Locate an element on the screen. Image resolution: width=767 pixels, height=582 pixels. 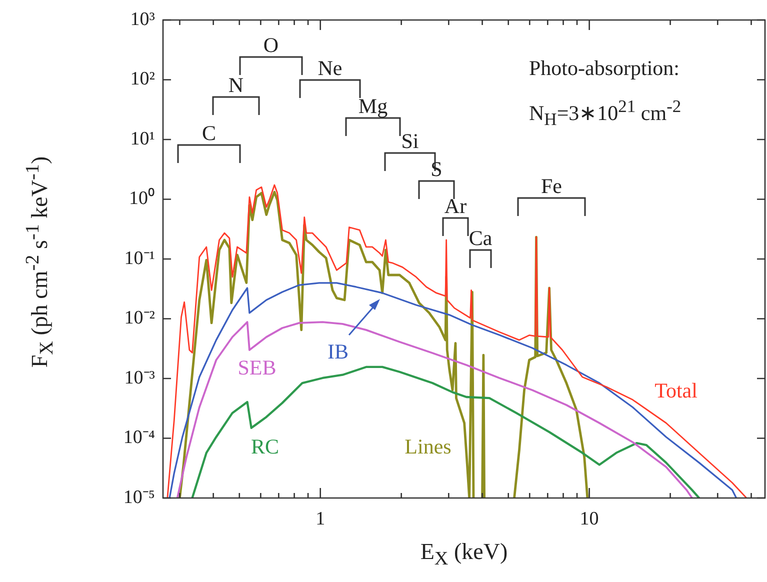
legend-label: IB is located at coordinates (338, 352).